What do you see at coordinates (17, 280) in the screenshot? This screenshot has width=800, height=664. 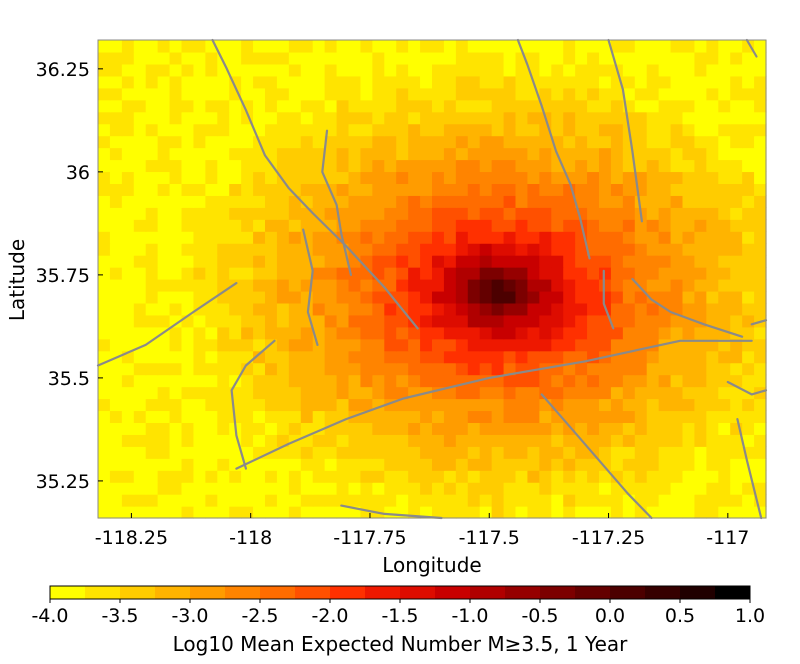 I see `y-axis-label: Latitude` at bounding box center [17, 280].